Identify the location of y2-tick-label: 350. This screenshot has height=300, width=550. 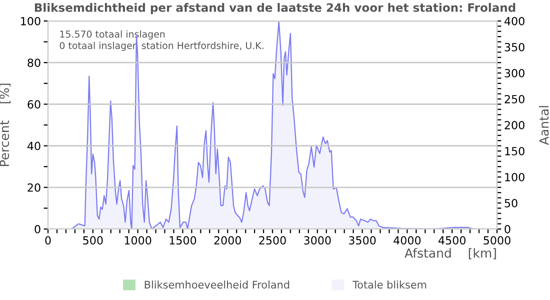
(514, 47).